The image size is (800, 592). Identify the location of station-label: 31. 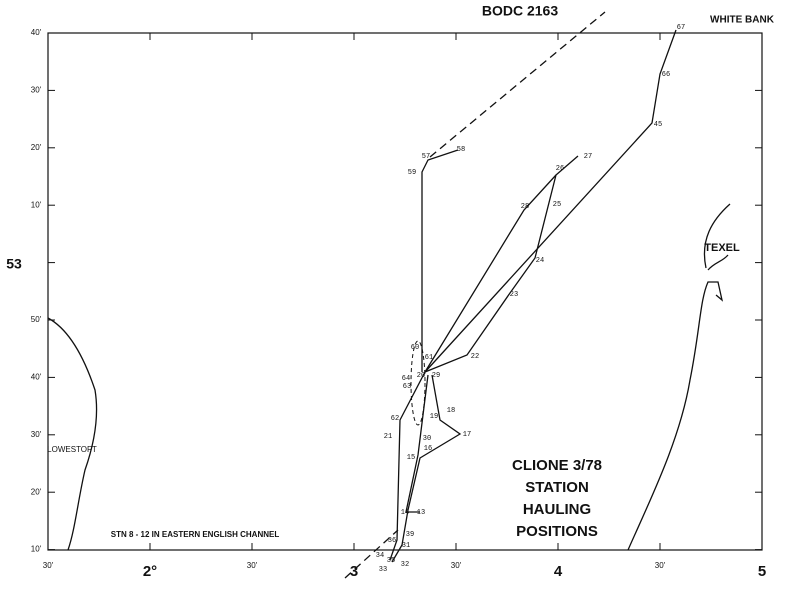
(406, 546).